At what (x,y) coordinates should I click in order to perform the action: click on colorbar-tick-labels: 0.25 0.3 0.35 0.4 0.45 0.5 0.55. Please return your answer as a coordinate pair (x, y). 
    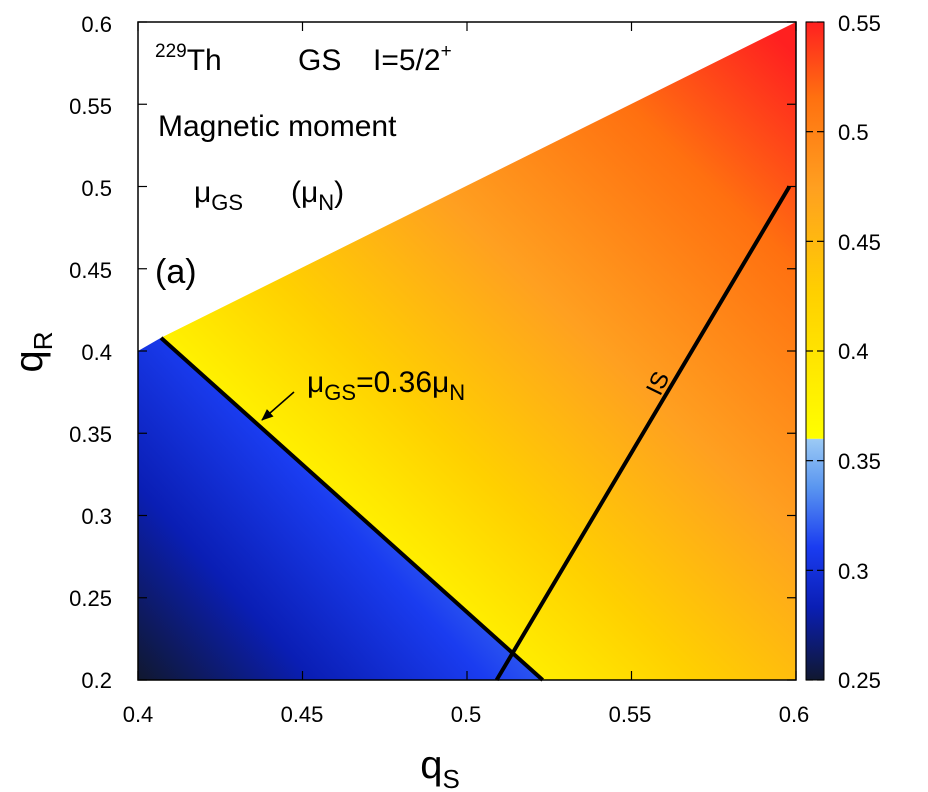
    Looking at the image, I should click on (859, 352).